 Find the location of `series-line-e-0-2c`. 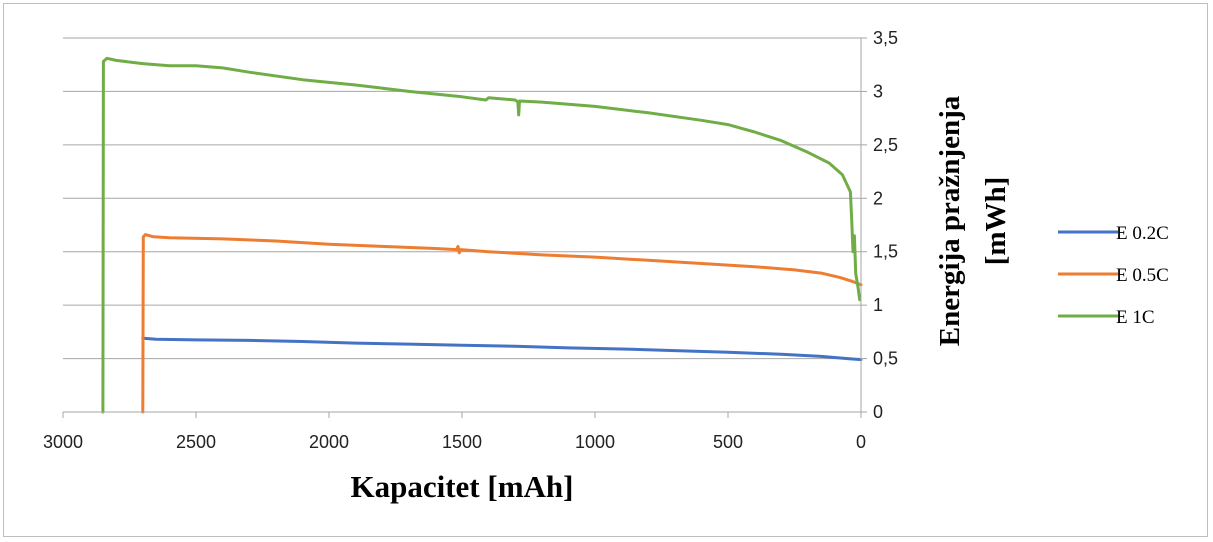

series-line-e-0-2c is located at coordinates (502, 349).